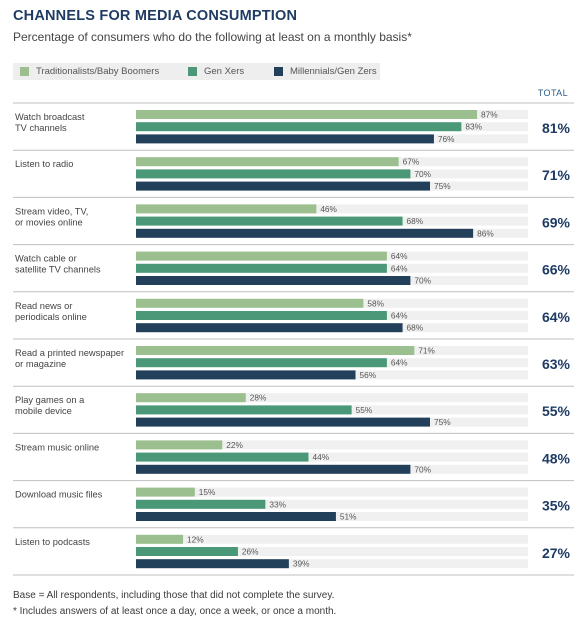  What do you see at coordinates (216, 71) in the screenshot?
I see `legend-item-genx: Gen Xers` at bounding box center [216, 71].